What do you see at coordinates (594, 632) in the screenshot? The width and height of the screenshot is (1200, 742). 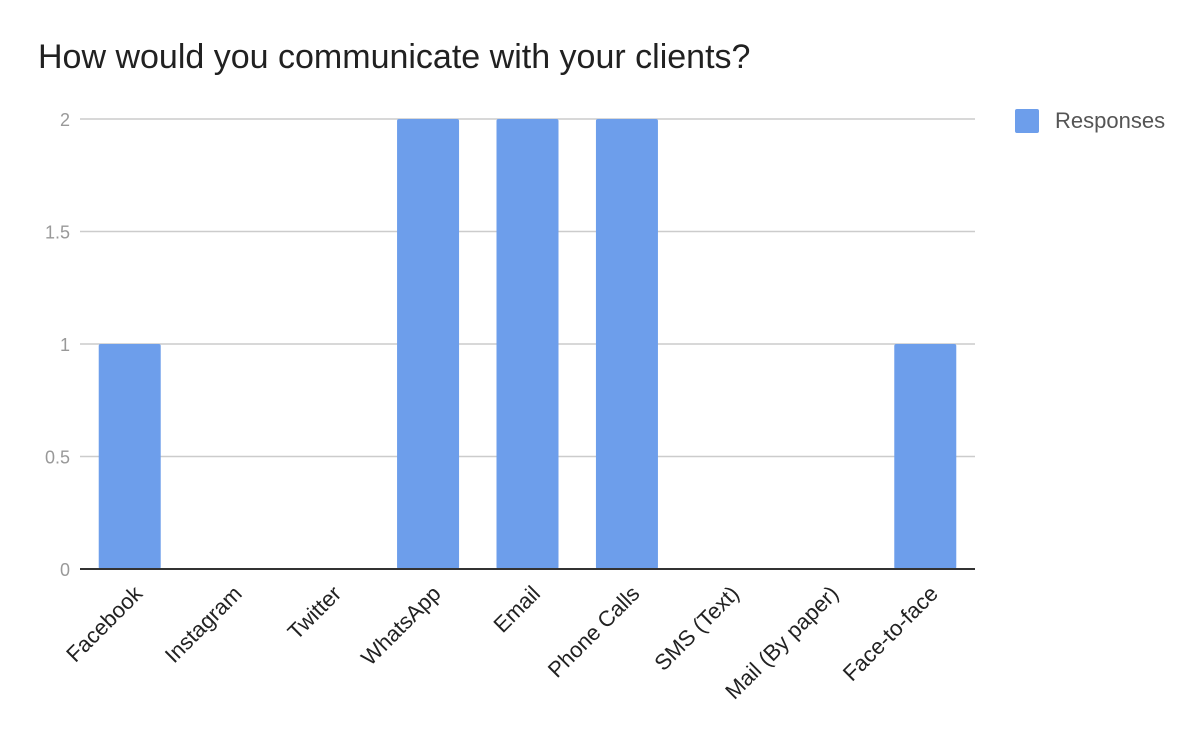 I see `x-tick-label: Phone Calls` at bounding box center [594, 632].